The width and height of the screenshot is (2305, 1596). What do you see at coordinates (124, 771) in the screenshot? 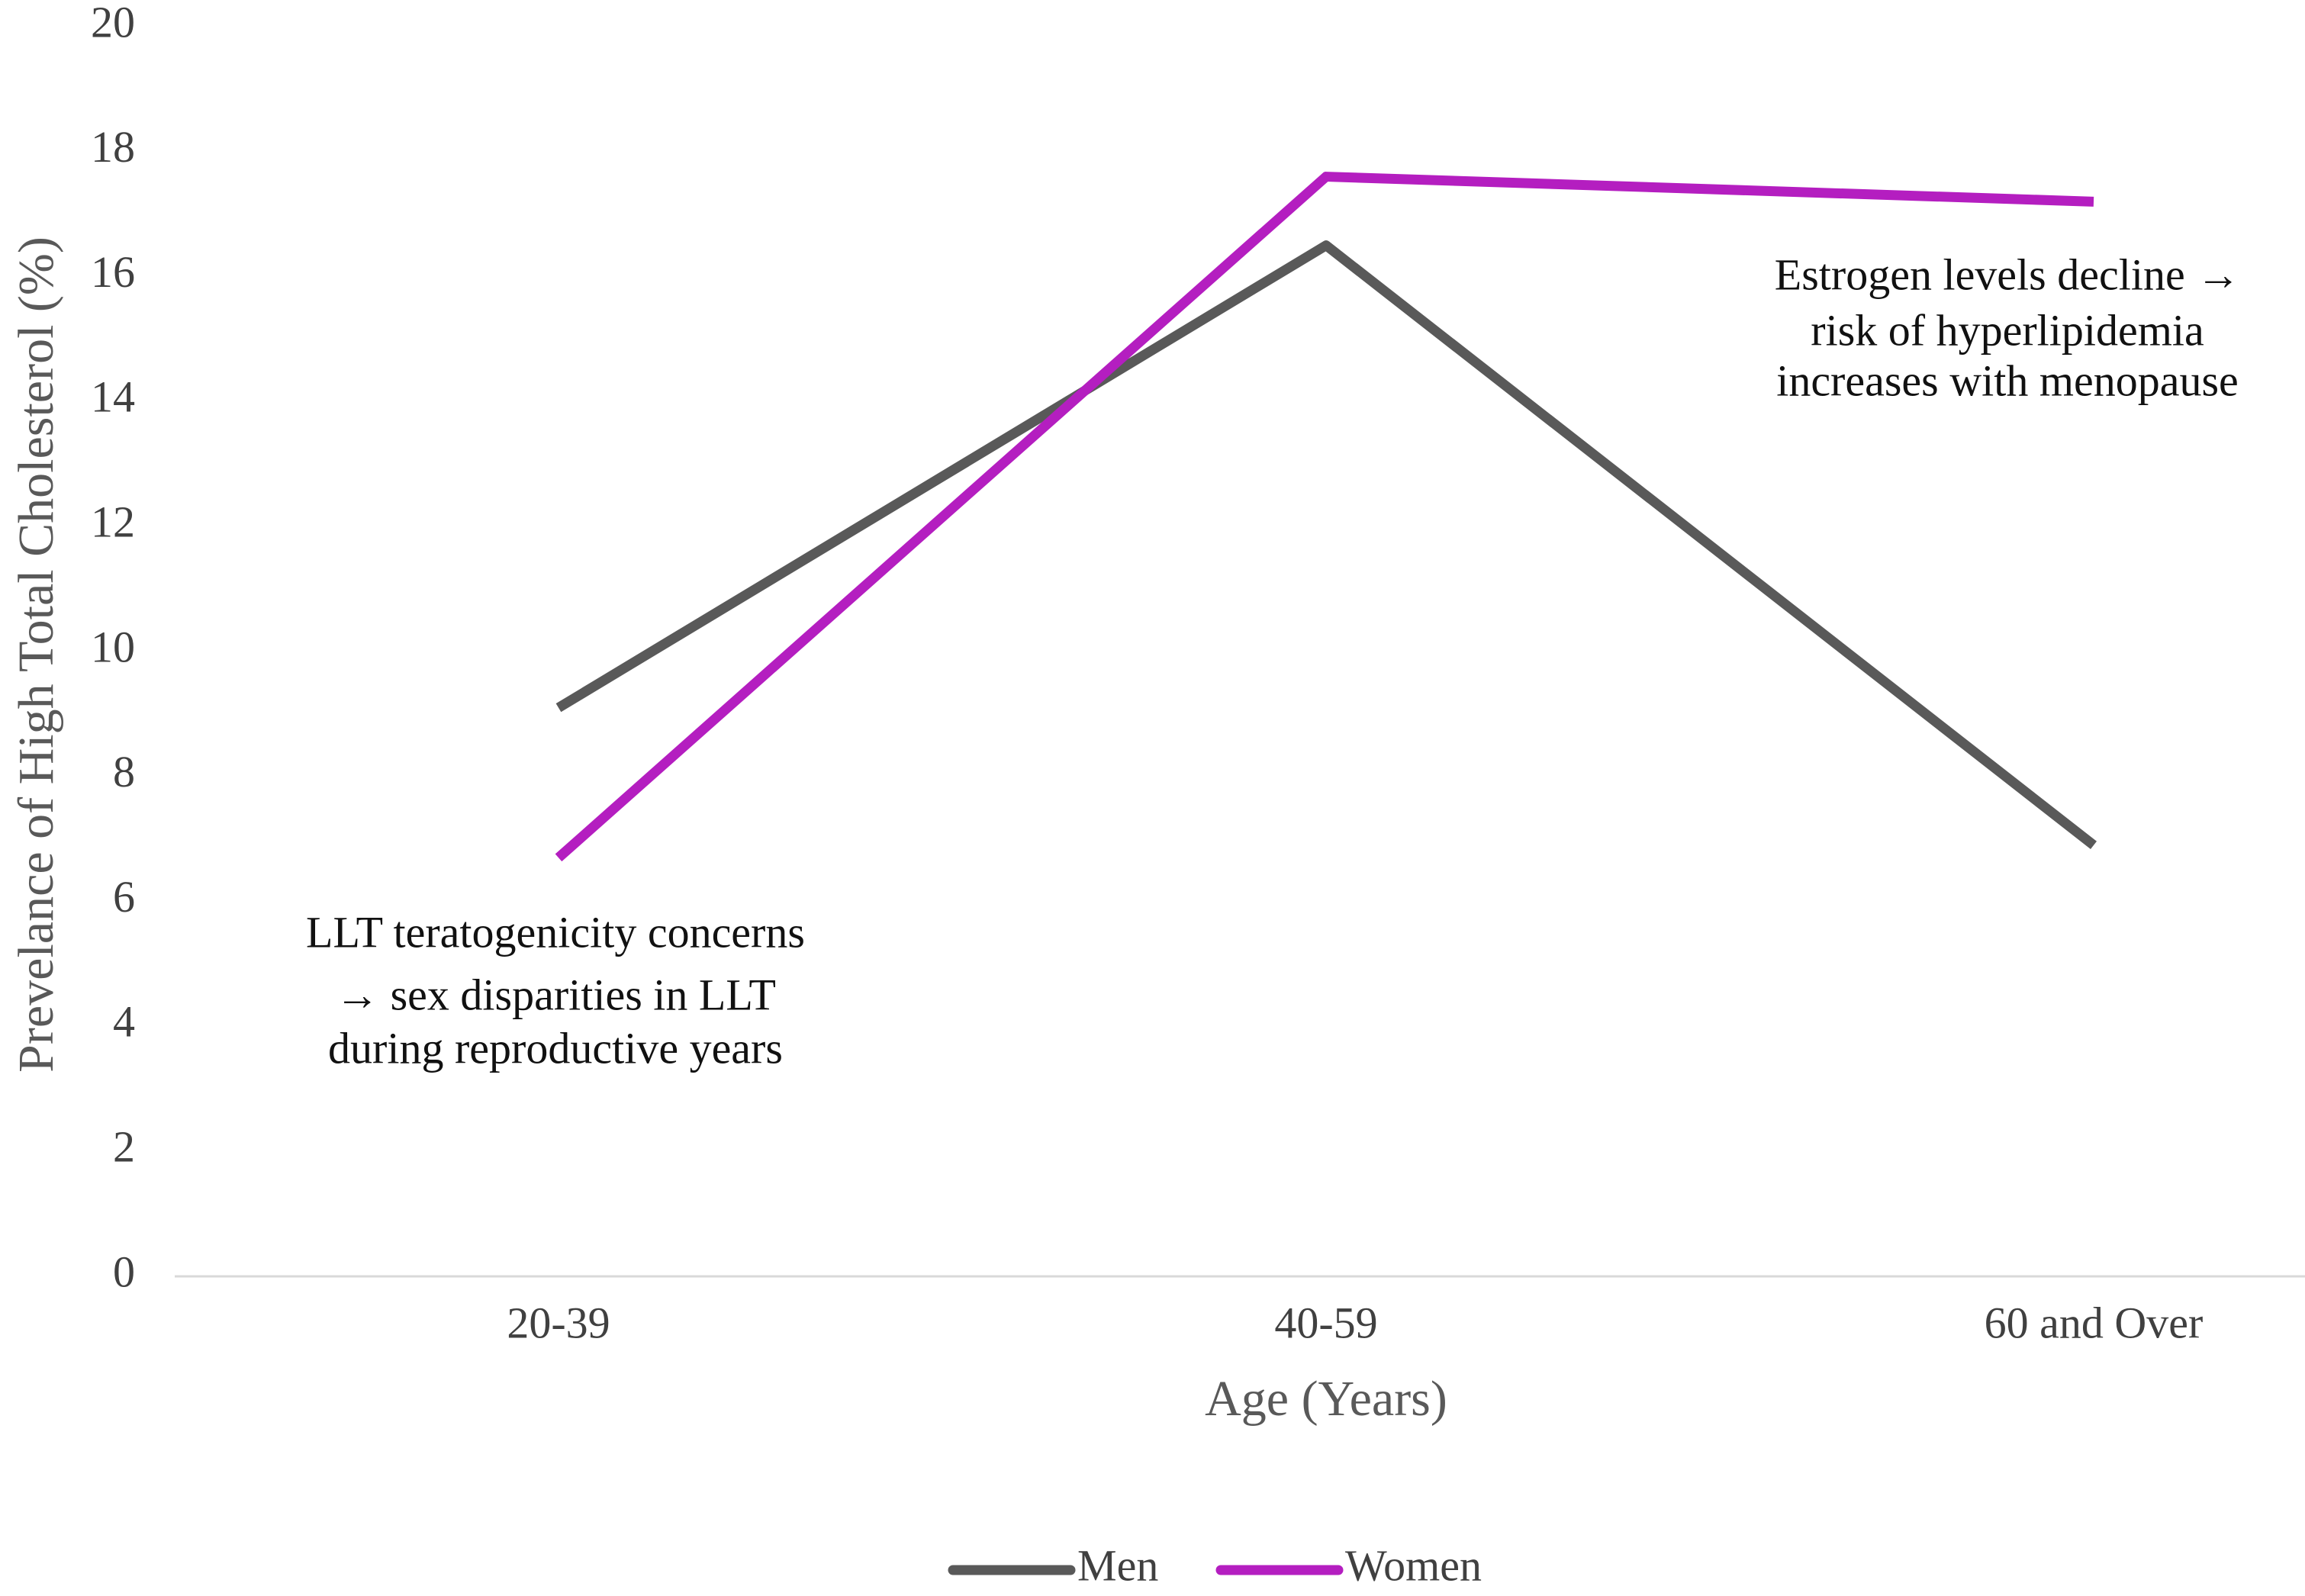
I see `y-tick-label: 8` at bounding box center [124, 771].